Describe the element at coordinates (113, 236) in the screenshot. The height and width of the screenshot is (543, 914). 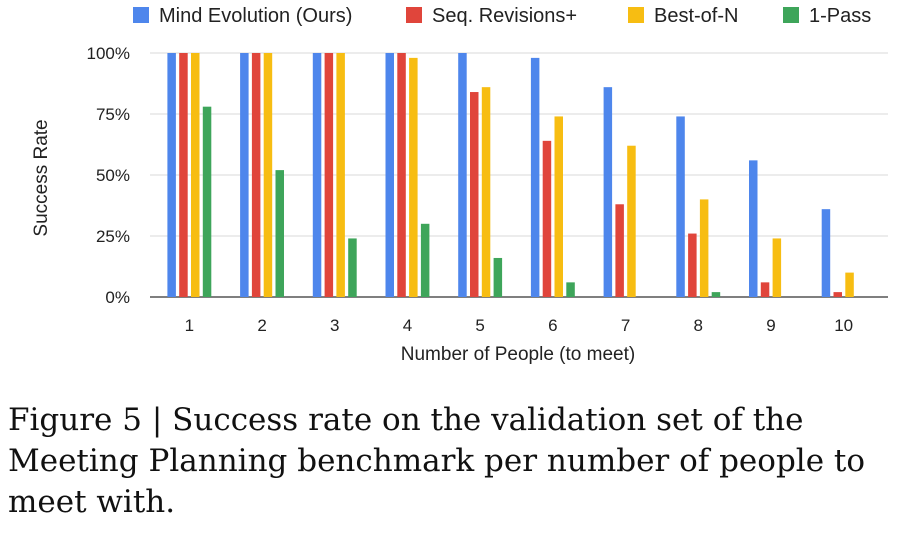
I see `y-tick-label: 25%` at that location.